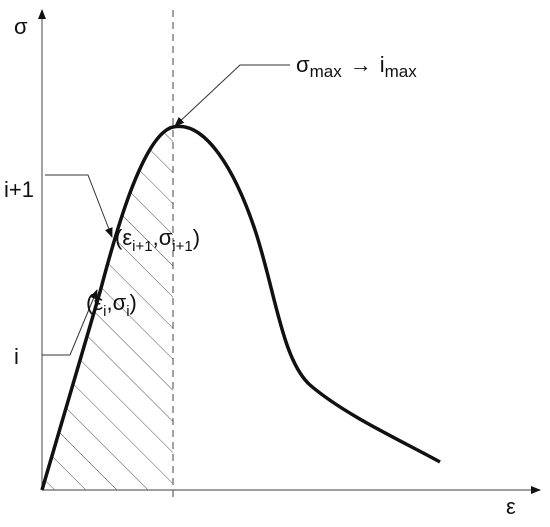 This screenshot has height=527, width=550. I want to click on text: i, so click(382, 64).